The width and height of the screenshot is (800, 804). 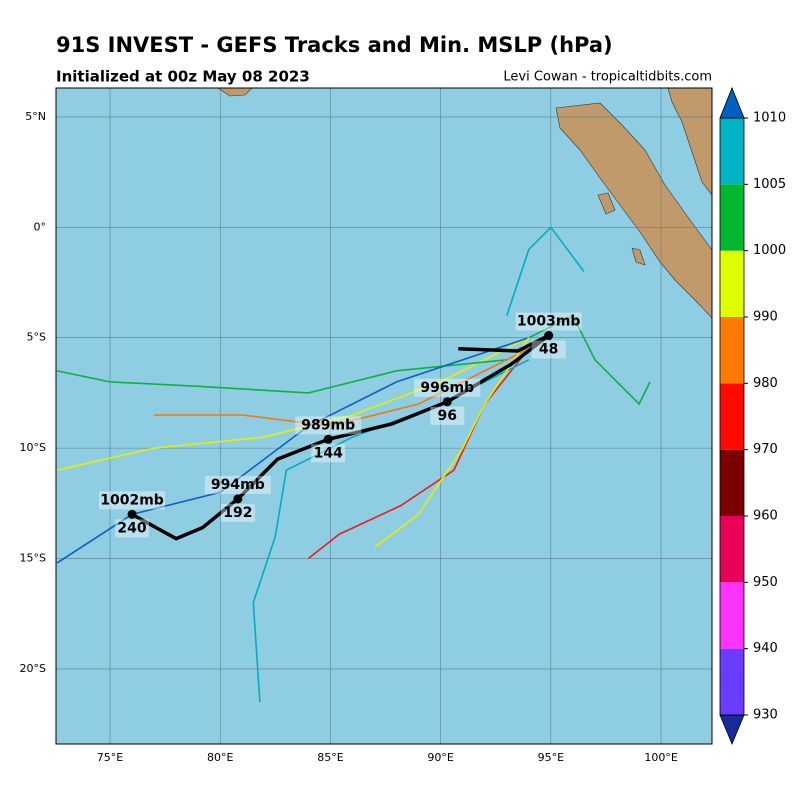 What do you see at coordinates (40, 226) in the screenshot?
I see `y-tick-label: 0°` at bounding box center [40, 226].